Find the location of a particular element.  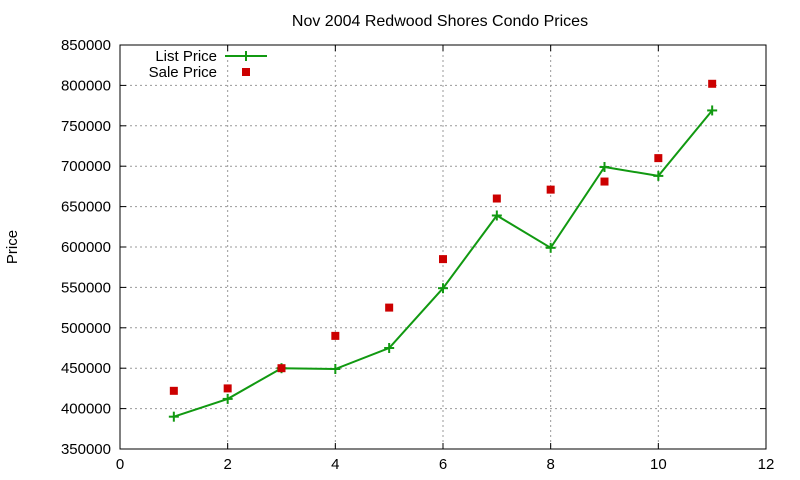

legend-label: Sale Price is located at coordinates (183, 72).